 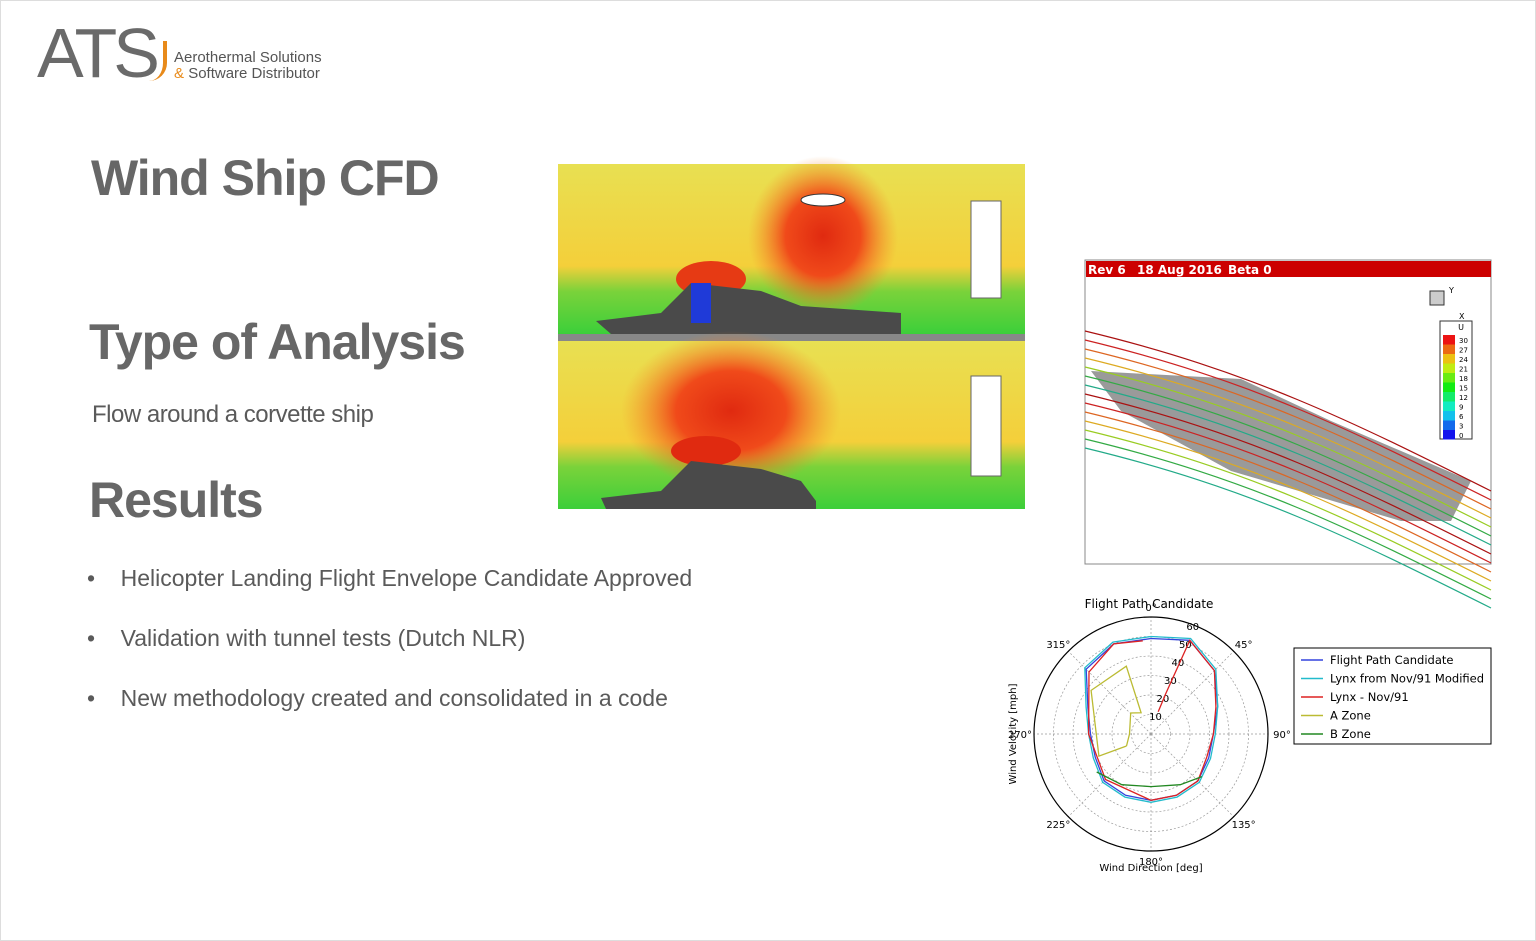 What do you see at coordinates (1185, 645) in the screenshot?
I see `r-tick-label: 50` at bounding box center [1185, 645].